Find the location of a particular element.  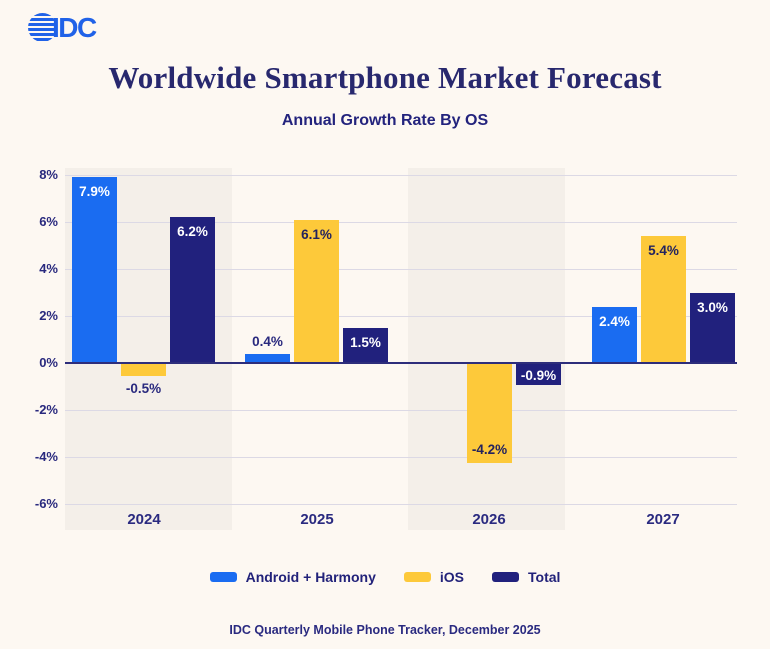

bar-value-label: -0.5% is located at coordinates (143, 388).